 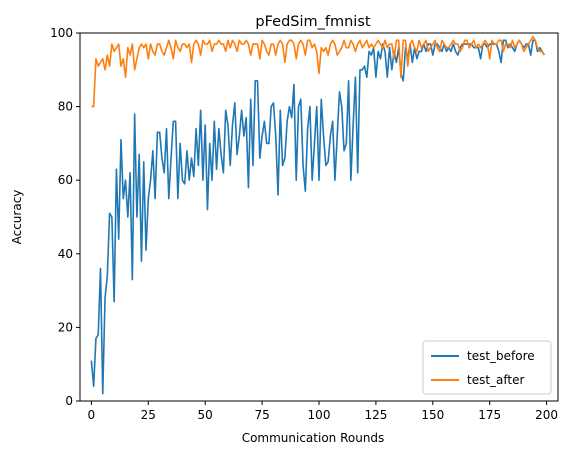 I want to click on x-tick-label: 150, so click(x=432, y=415).